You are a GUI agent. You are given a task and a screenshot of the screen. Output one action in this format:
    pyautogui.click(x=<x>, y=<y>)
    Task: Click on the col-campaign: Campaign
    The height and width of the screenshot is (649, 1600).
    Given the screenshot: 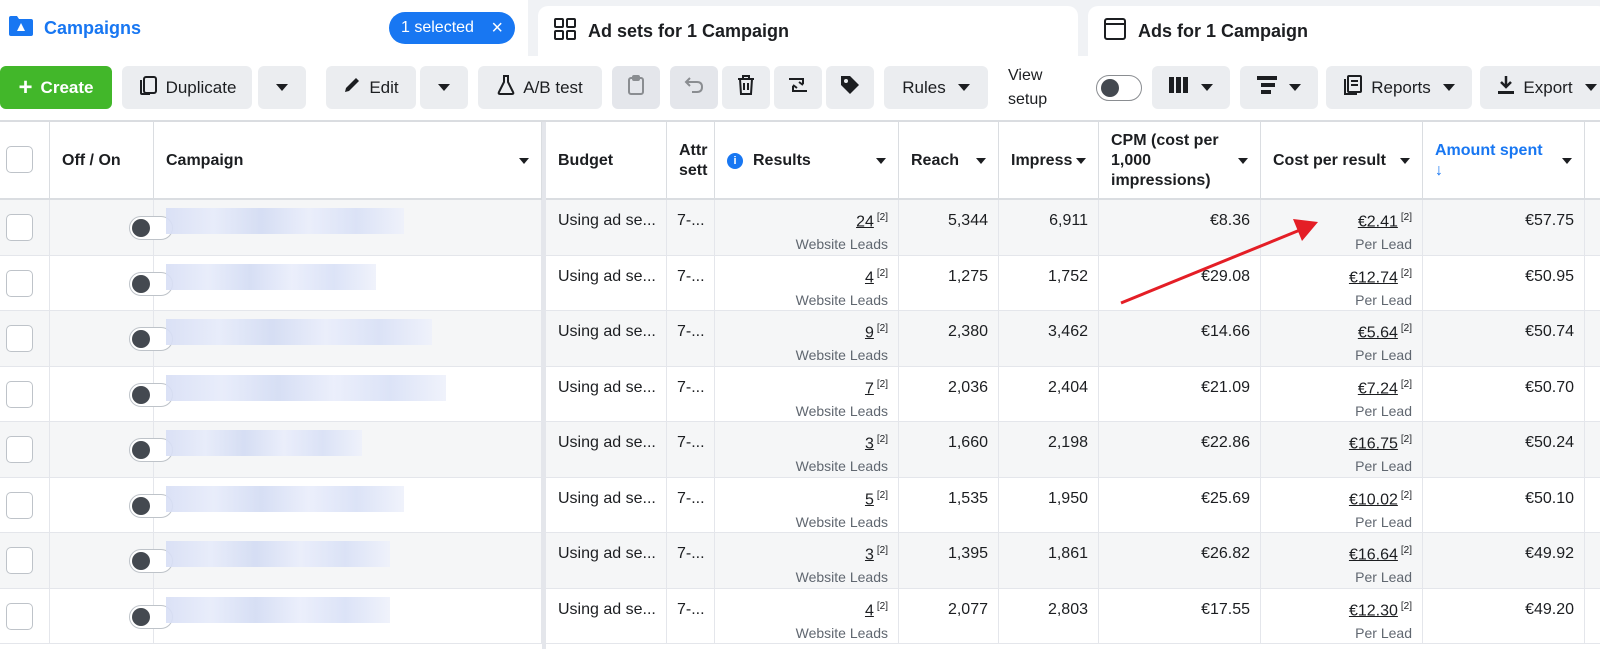 What is the action you would take?
    pyautogui.click(x=348, y=161)
    